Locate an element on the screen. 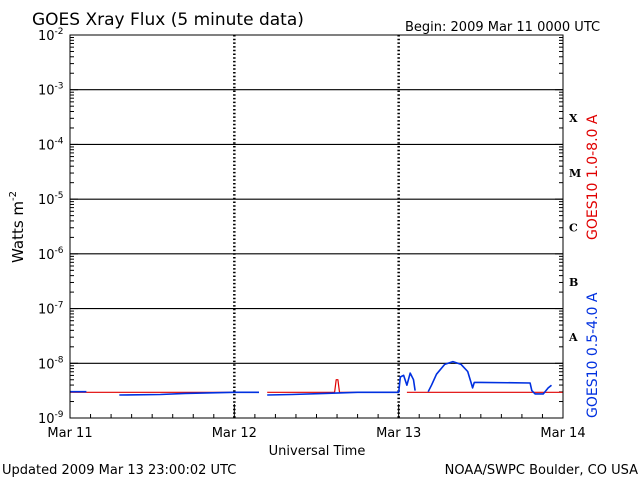 The width and height of the screenshot is (640, 480). x-tick-labels: Mar 11 Mar 12 Mar 13 Mar 14 is located at coordinates (316, 433).